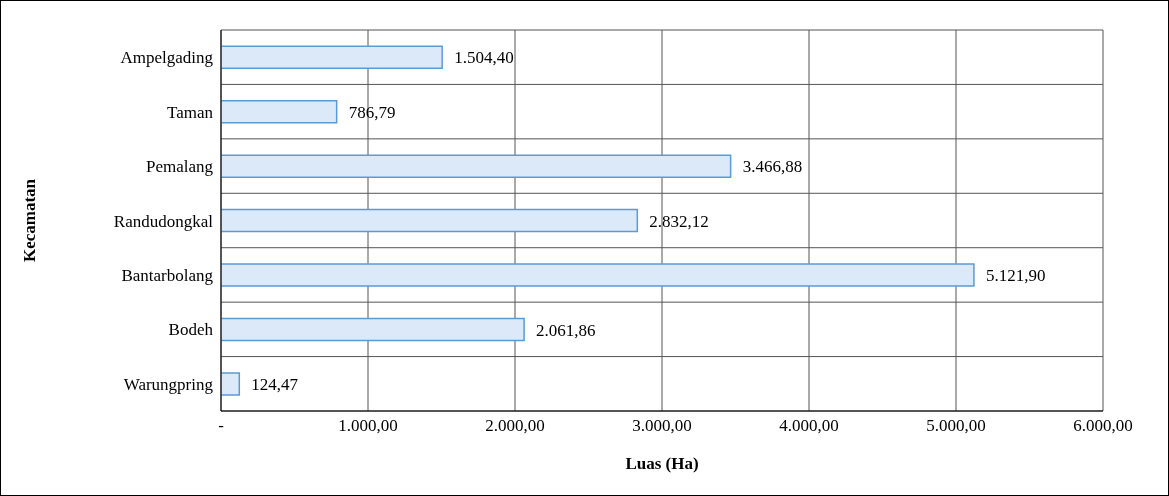 The height and width of the screenshot is (496, 1169). I want to click on x-tick-label: 3.000,00, so click(662, 426).